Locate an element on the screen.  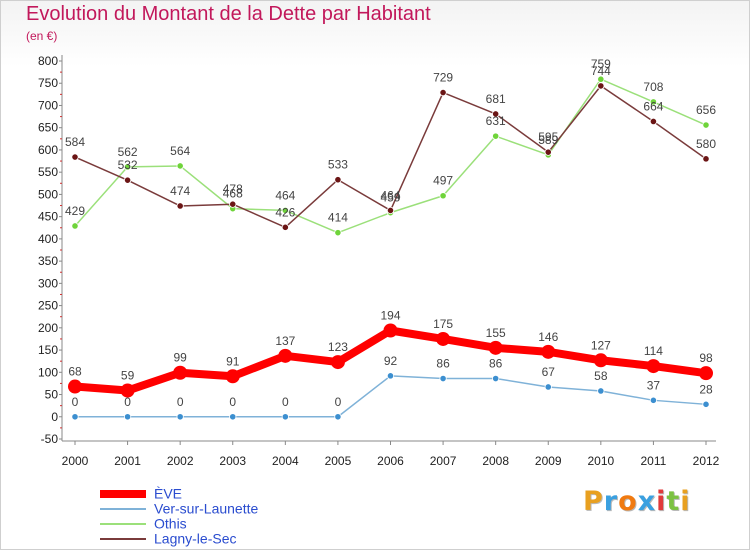
legend-label: Ver-sur-Launette is located at coordinates (206, 508).